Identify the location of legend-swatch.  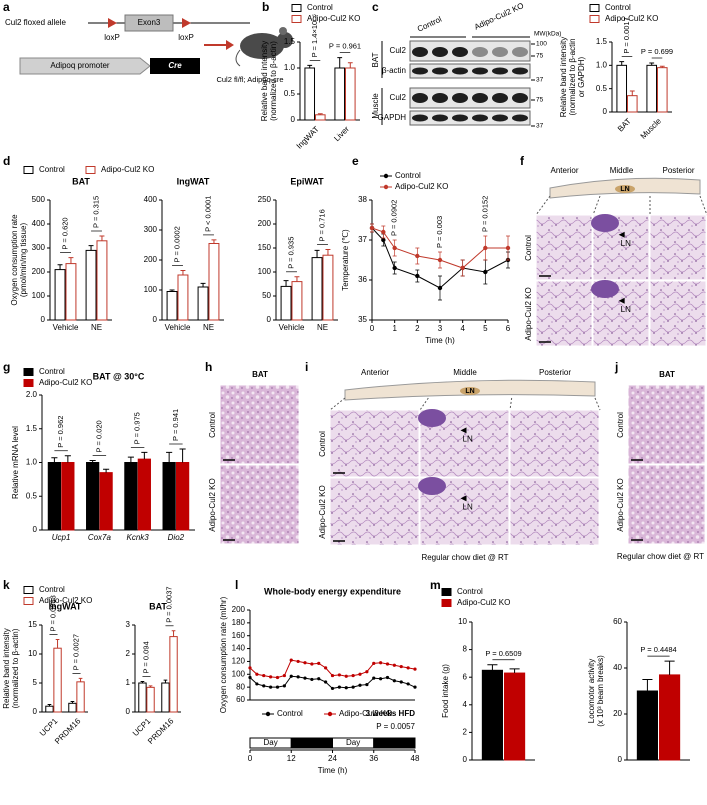
(28, 601).